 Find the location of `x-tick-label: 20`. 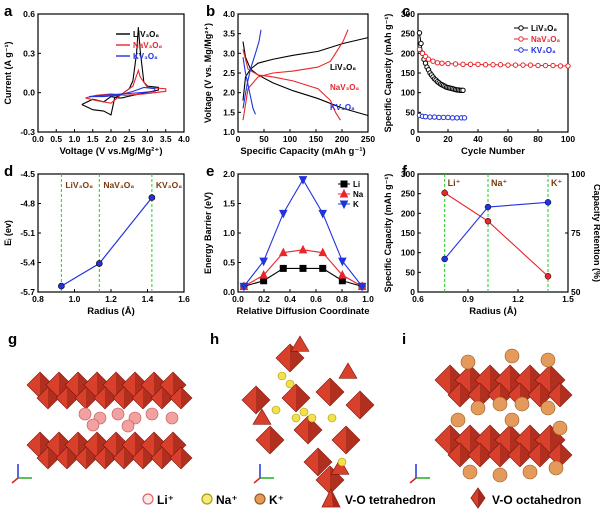

x-tick-label: 20 is located at coordinates (448, 139).